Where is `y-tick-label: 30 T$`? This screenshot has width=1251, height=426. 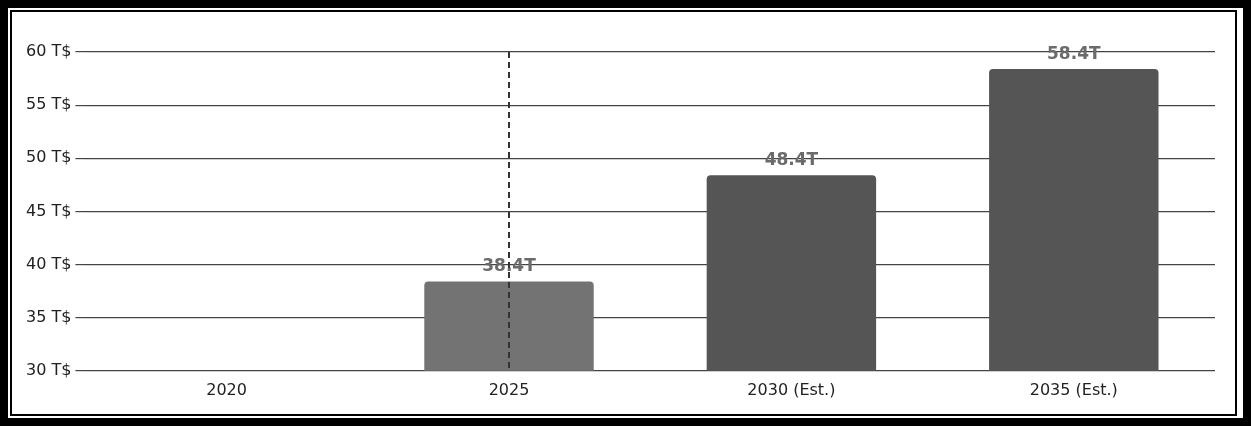 y-tick-label: 30 T$ is located at coordinates (48, 369).